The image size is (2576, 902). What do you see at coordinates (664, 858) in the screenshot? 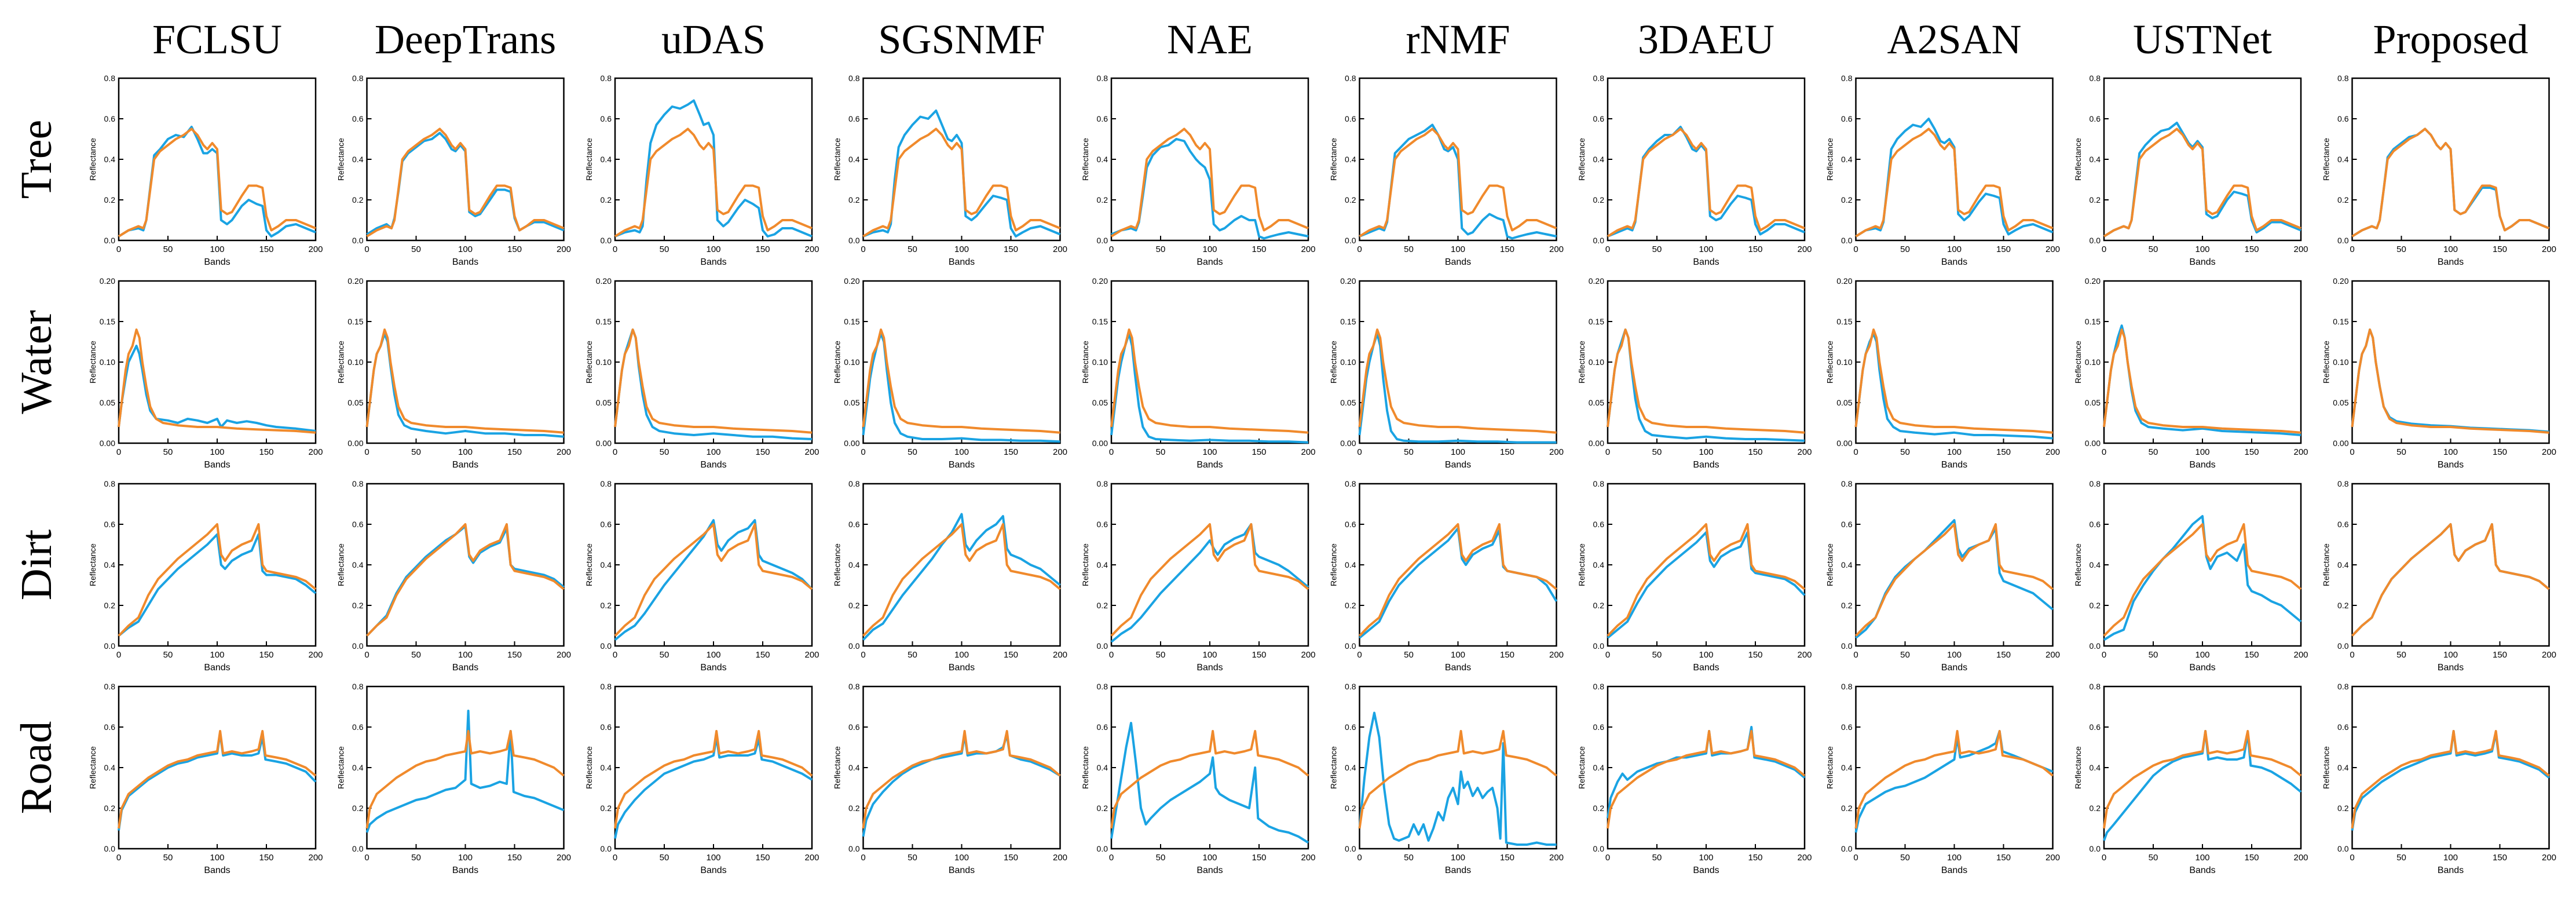
I see `x-tick-label-road-udas-50: 50` at bounding box center [664, 858].